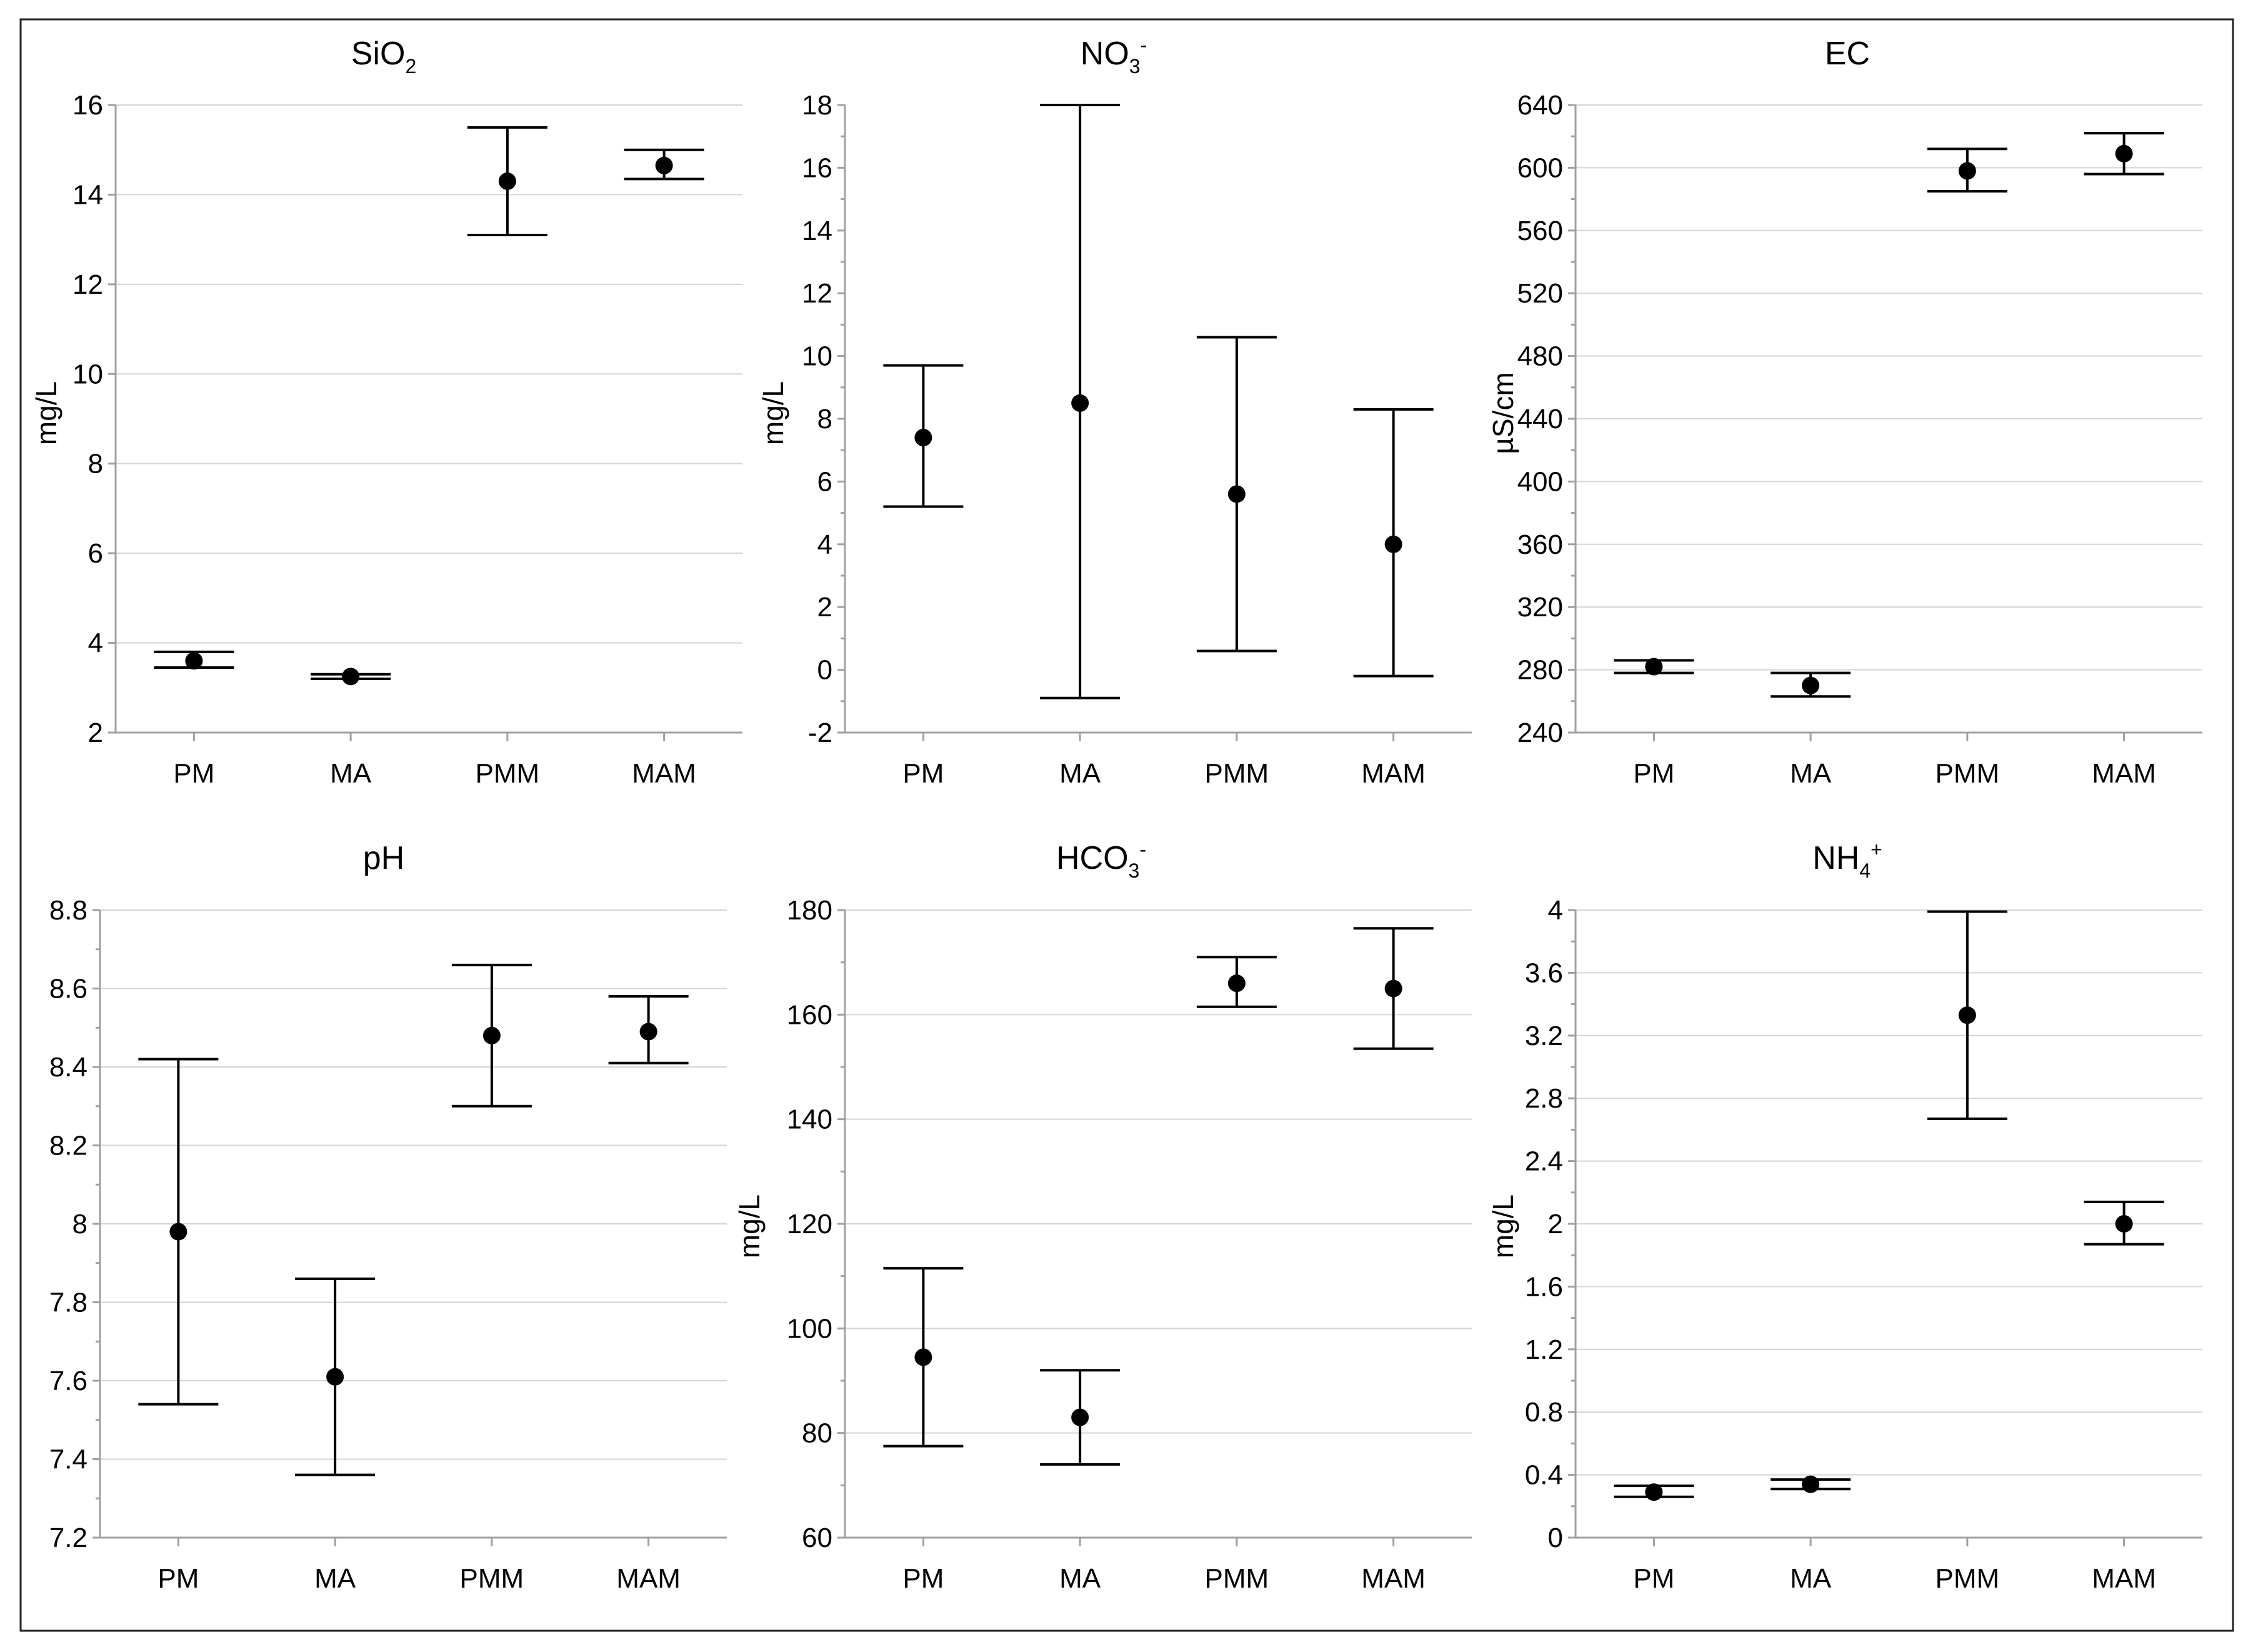 The image size is (2248, 1652). Describe the element at coordinates (1540, 419) in the screenshot. I see `y-tick-label: 440` at that location.